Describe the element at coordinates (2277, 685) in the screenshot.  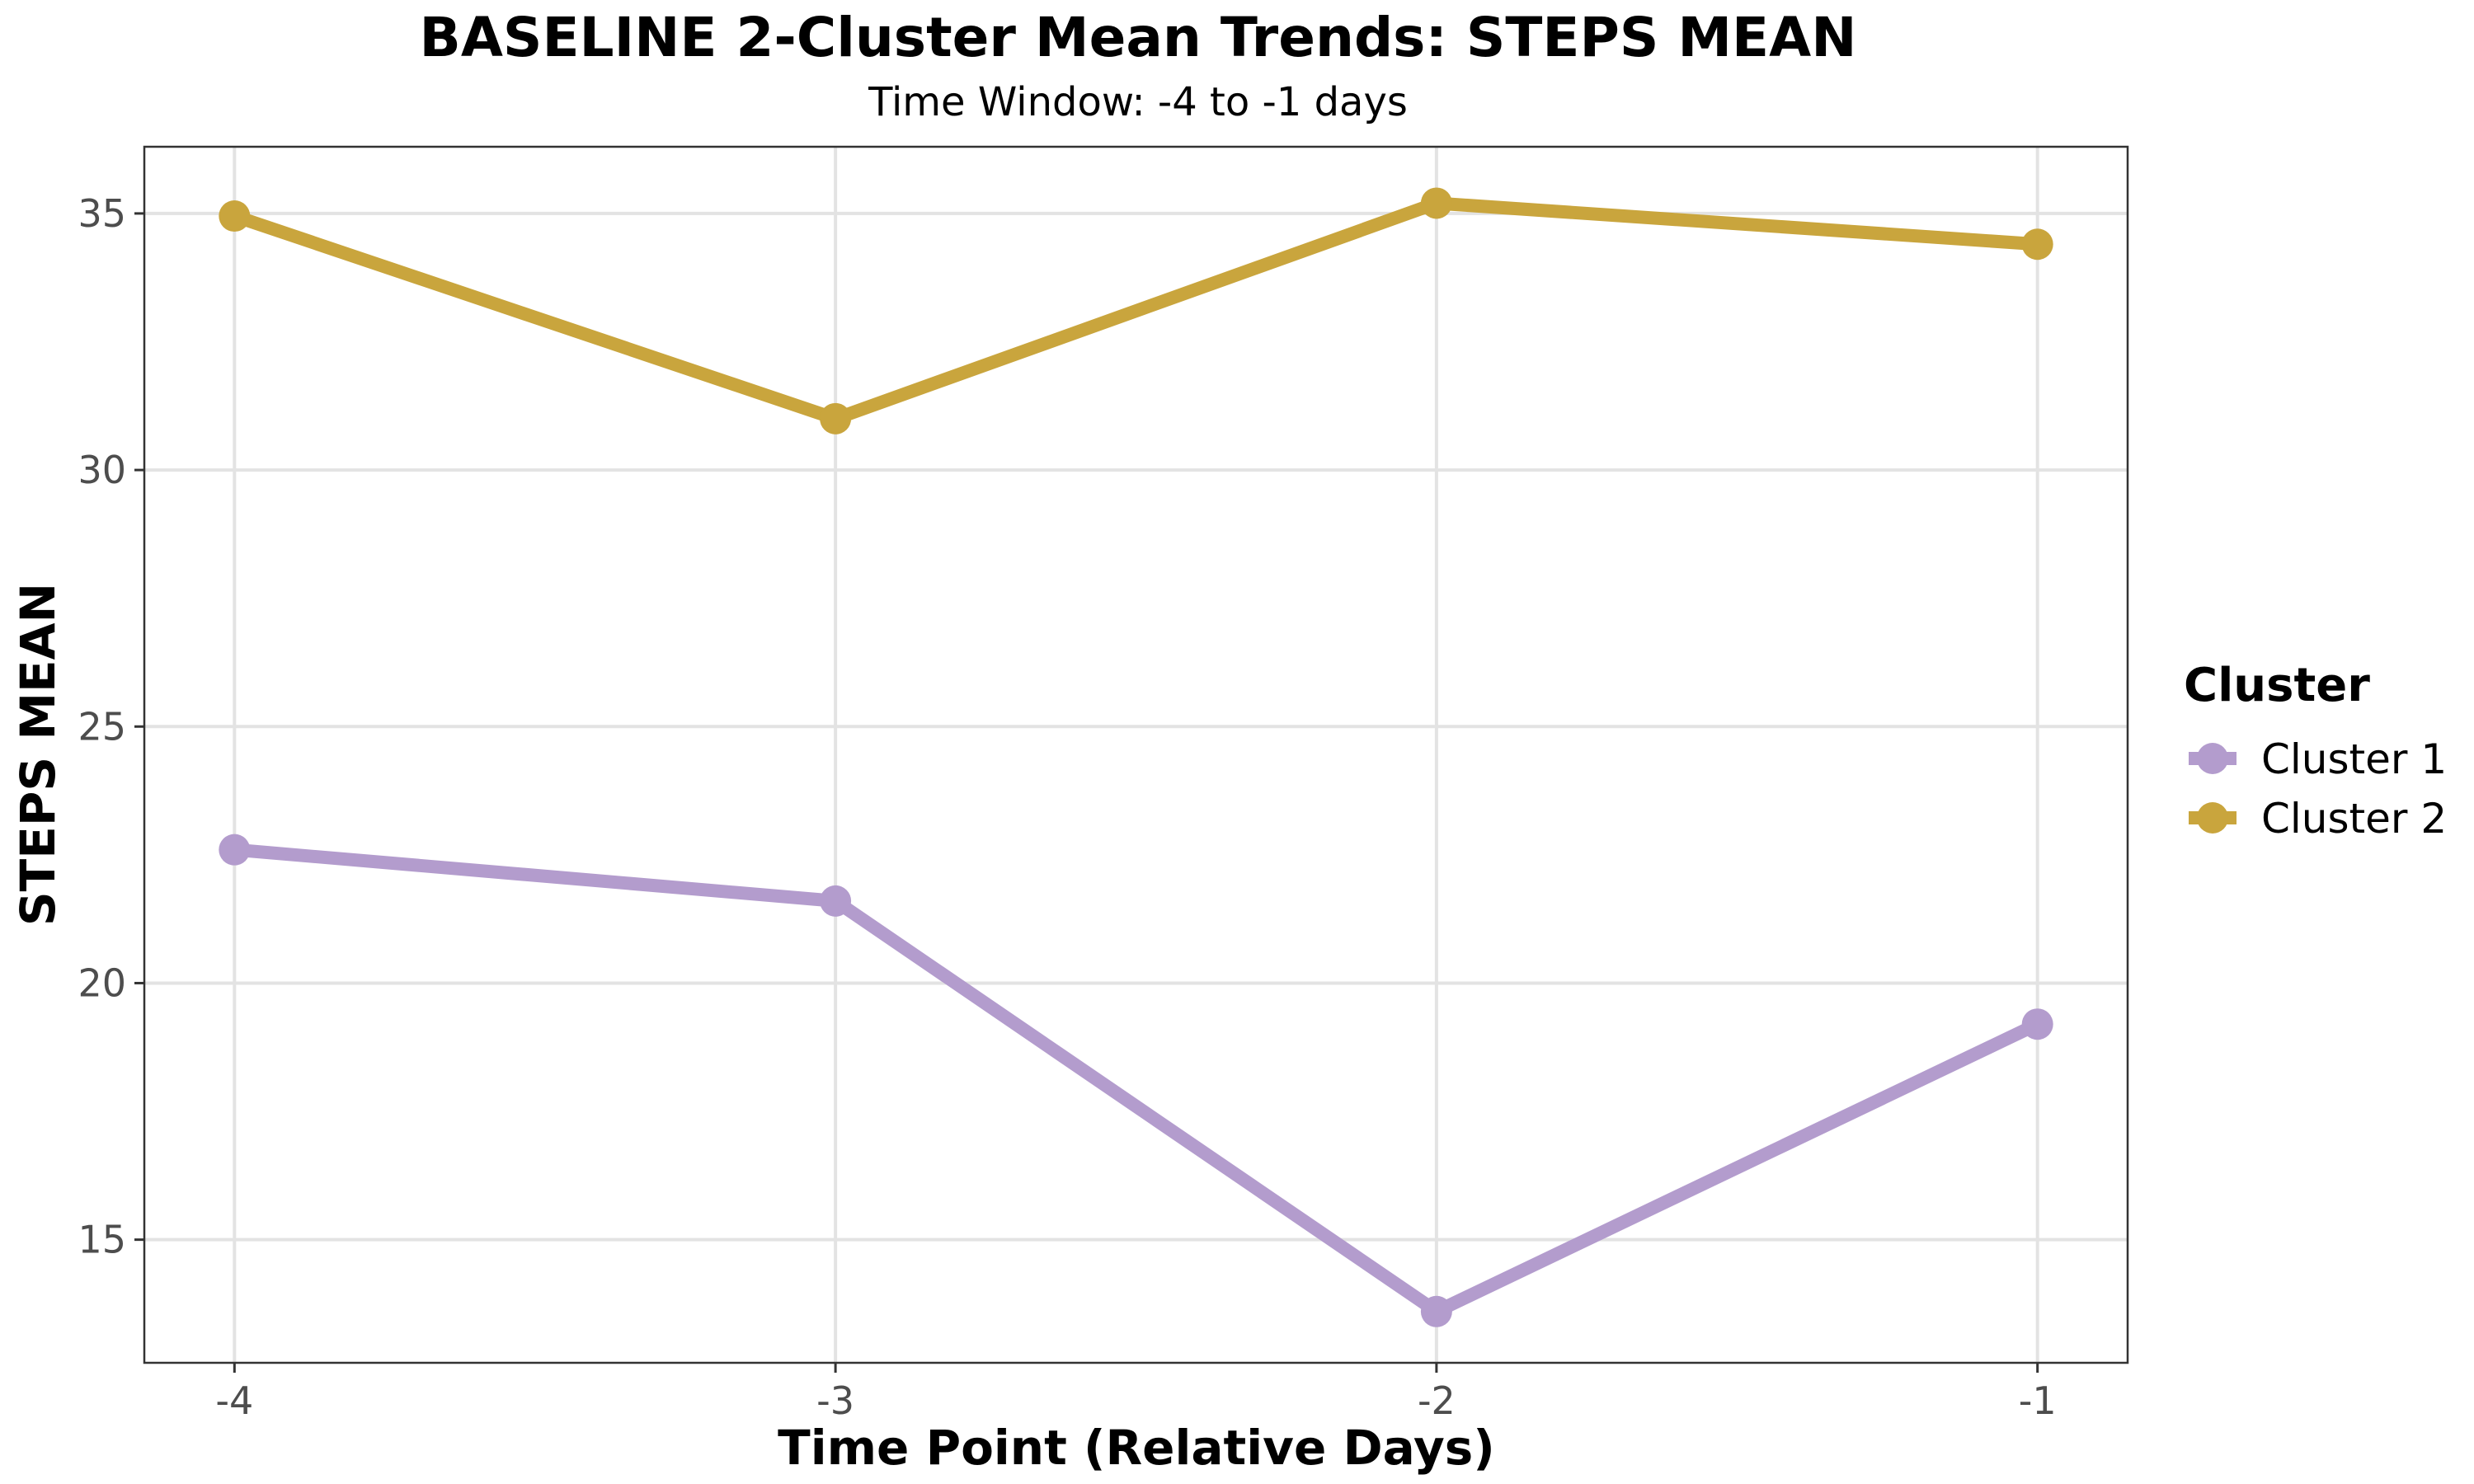
I see `legend-title: Cluster` at that location.